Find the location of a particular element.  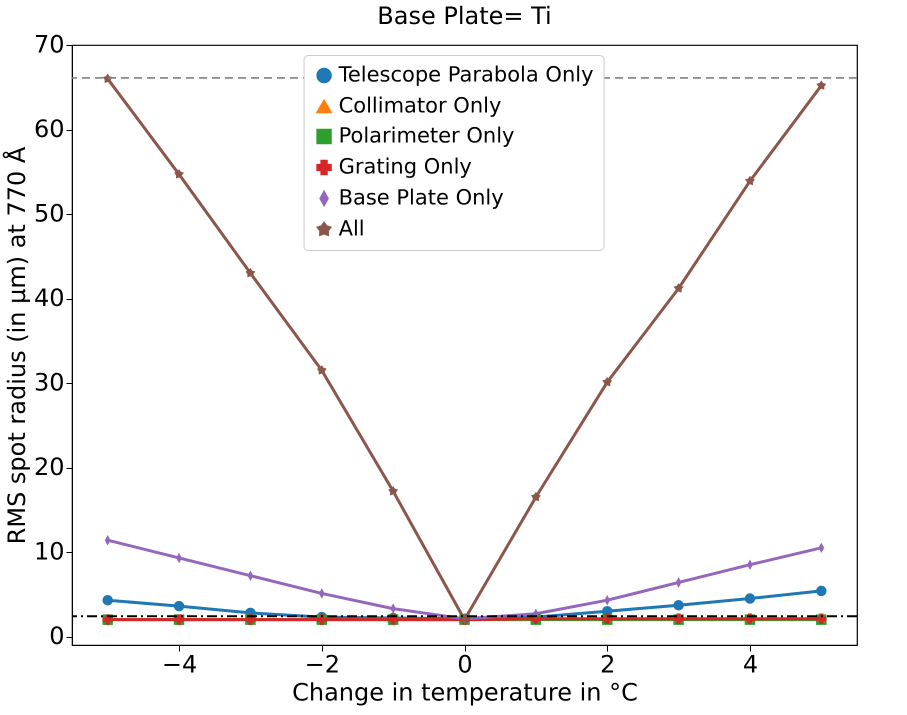

legend-label: Polarimeter Only is located at coordinates (426, 136).